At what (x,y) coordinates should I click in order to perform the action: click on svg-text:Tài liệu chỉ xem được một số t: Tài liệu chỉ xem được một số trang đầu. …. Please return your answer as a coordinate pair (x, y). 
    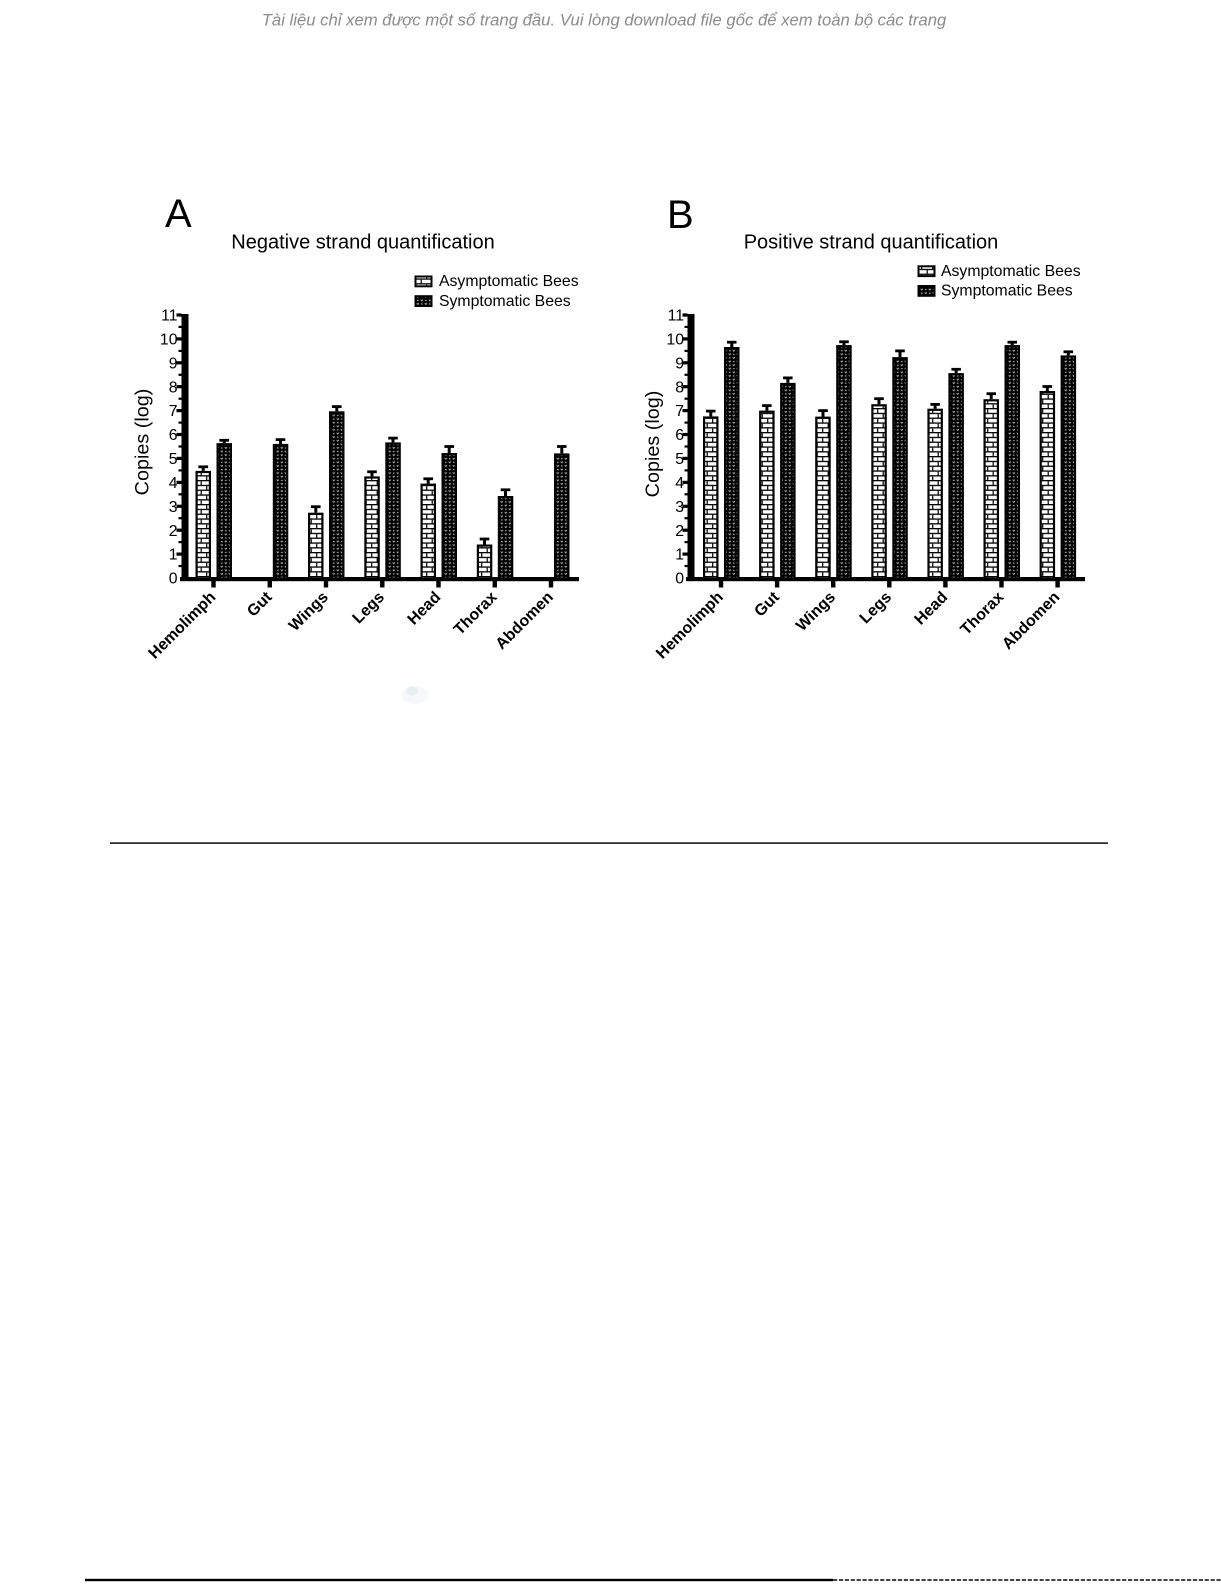
    Looking at the image, I should click on (604, 20).